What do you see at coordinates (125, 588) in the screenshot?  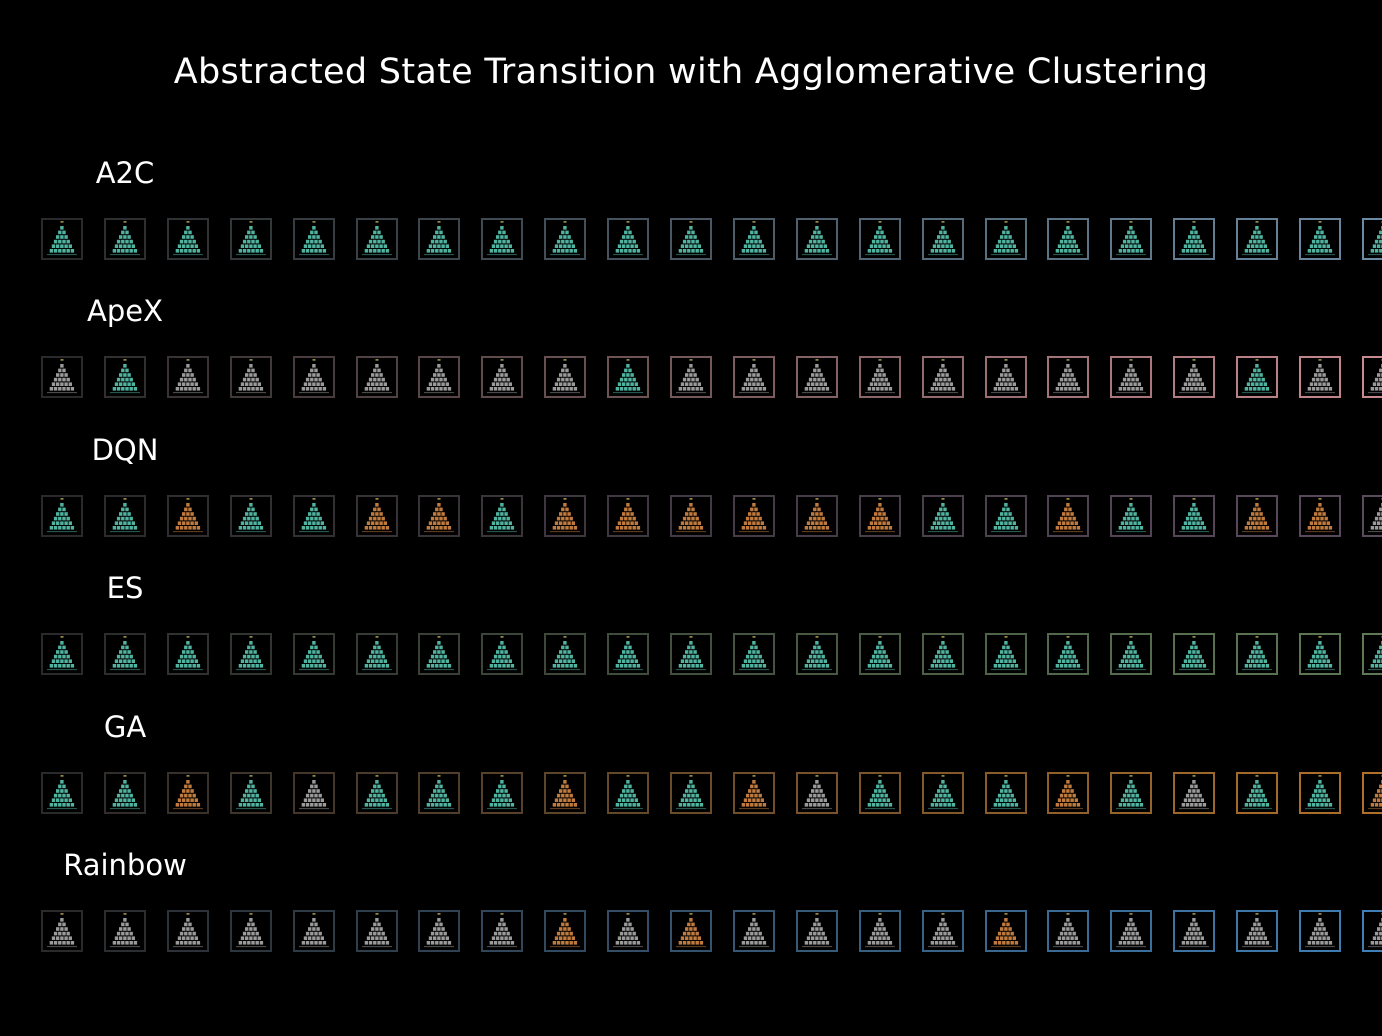 I see `row-label-es: ES` at bounding box center [125, 588].